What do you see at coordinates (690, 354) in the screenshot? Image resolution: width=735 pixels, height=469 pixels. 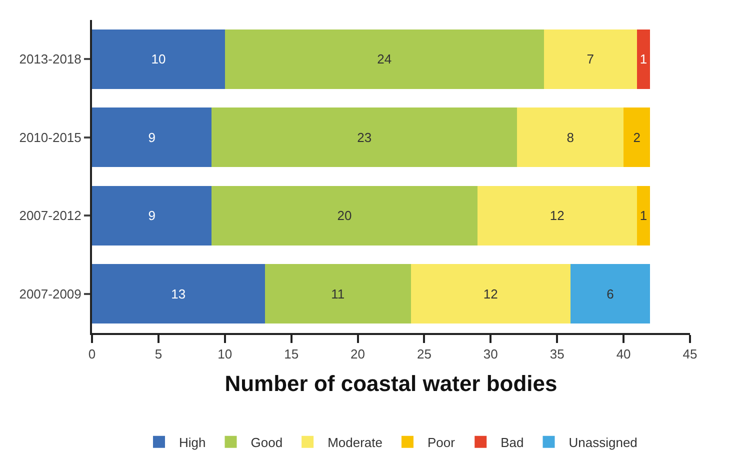 I see `x-tick-label: 45` at bounding box center [690, 354].